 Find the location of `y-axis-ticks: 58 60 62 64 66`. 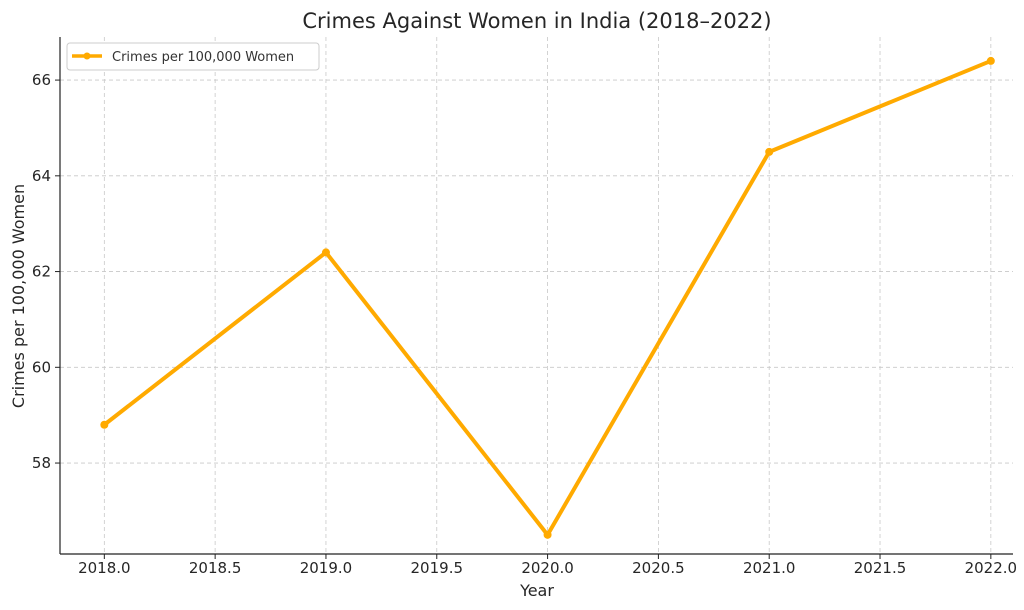

y-axis-ticks: 58 60 62 64 66 is located at coordinates (46, 271).